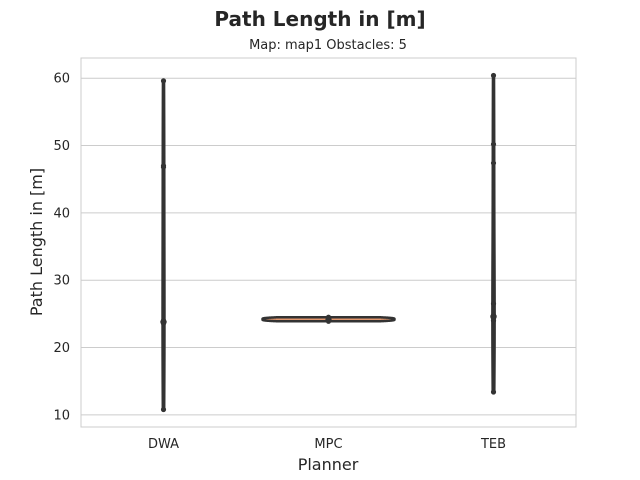 The height and width of the screenshot is (480, 640). I want to click on y-tick-label: 60, so click(61, 79).